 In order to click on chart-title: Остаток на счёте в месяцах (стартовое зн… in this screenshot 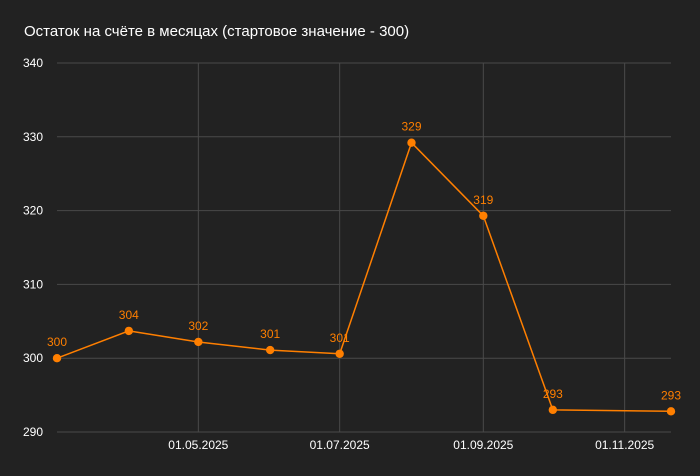, I will do `click(217, 31)`.